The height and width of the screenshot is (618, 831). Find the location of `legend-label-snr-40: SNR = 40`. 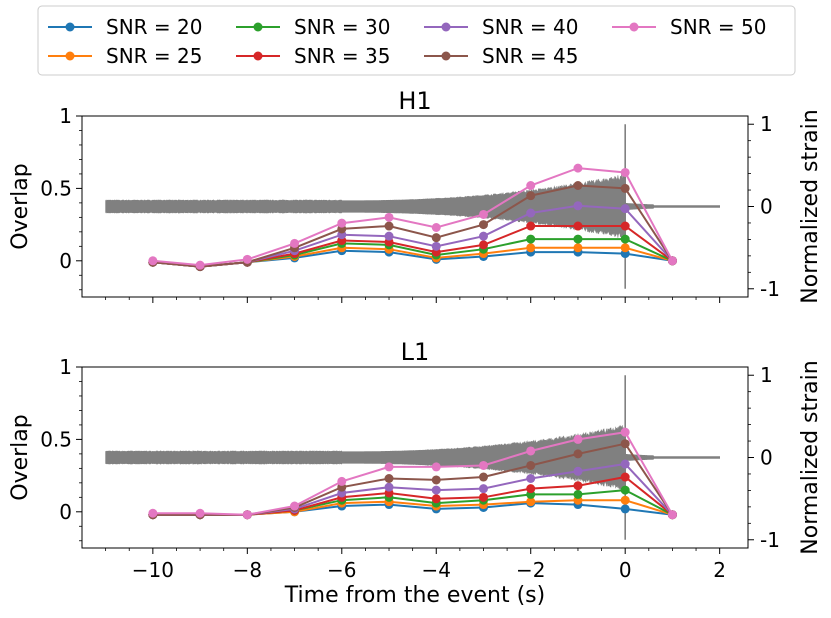

legend-label-snr-40: SNR = 40 is located at coordinates (530, 27).